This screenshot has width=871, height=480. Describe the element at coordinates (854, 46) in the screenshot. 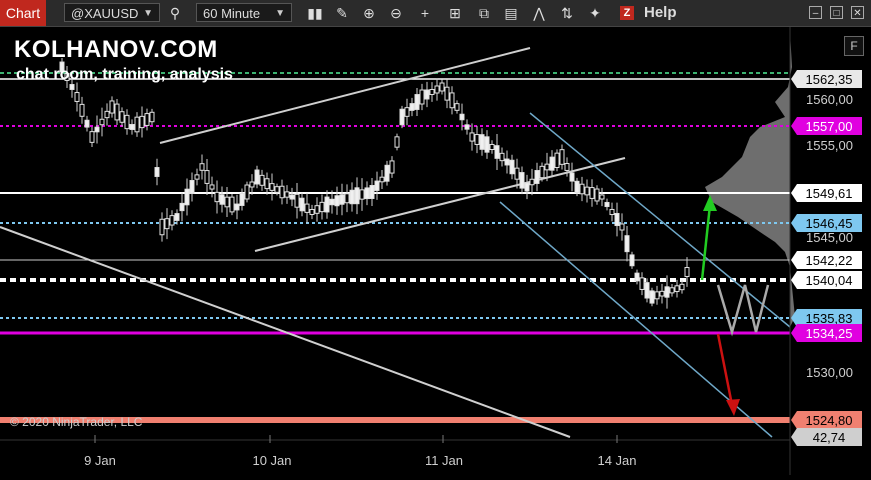

I see `f-button: F` at that location.